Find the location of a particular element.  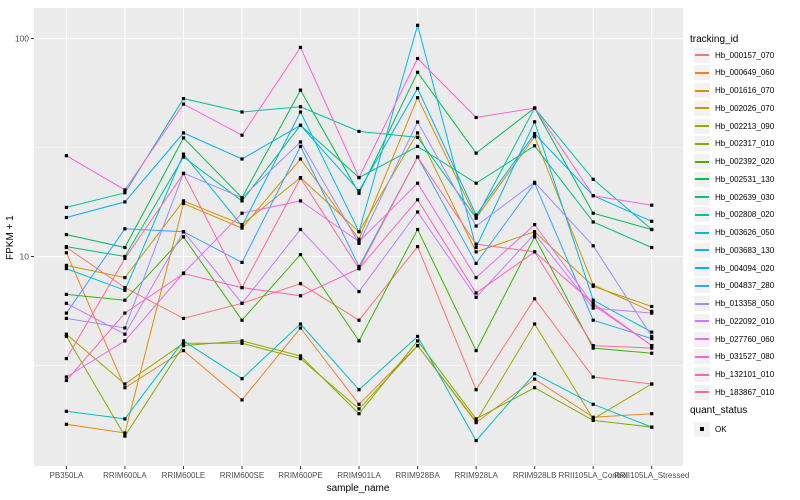

legend-entry: Hb_001616_070 is located at coordinates (734, 91).